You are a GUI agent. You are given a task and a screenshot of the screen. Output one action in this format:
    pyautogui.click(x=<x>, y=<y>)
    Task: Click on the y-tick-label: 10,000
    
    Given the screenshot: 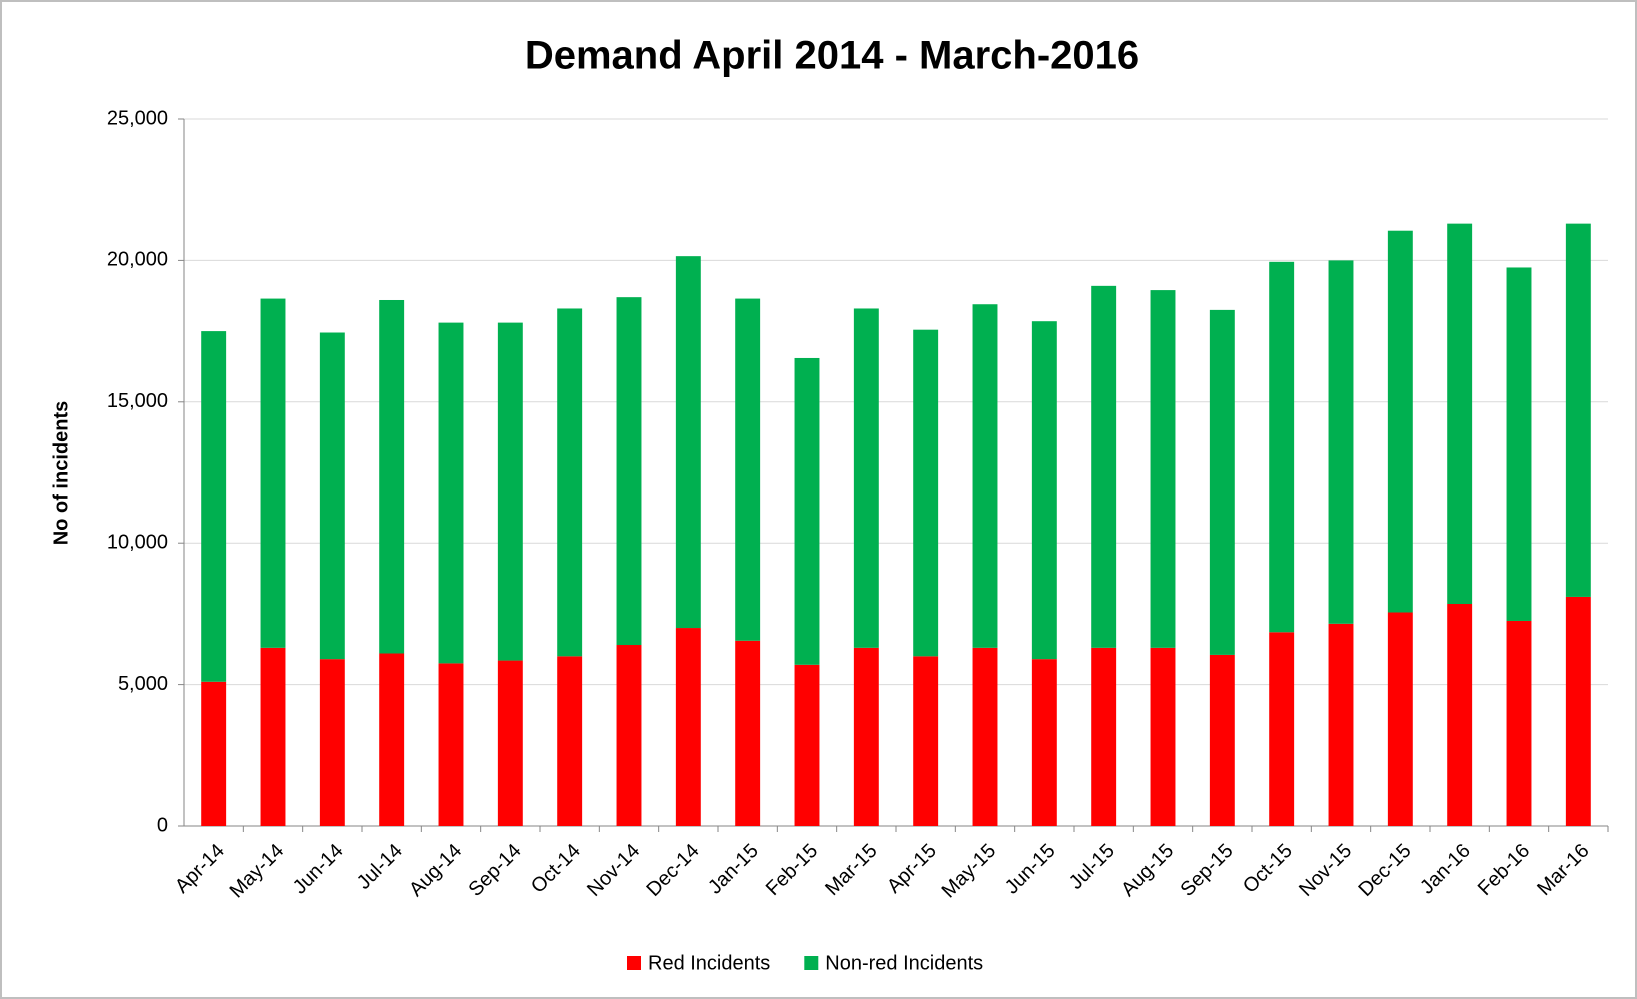 What is the action you would take?
    pyautogui.click(x=137, y=542)
    